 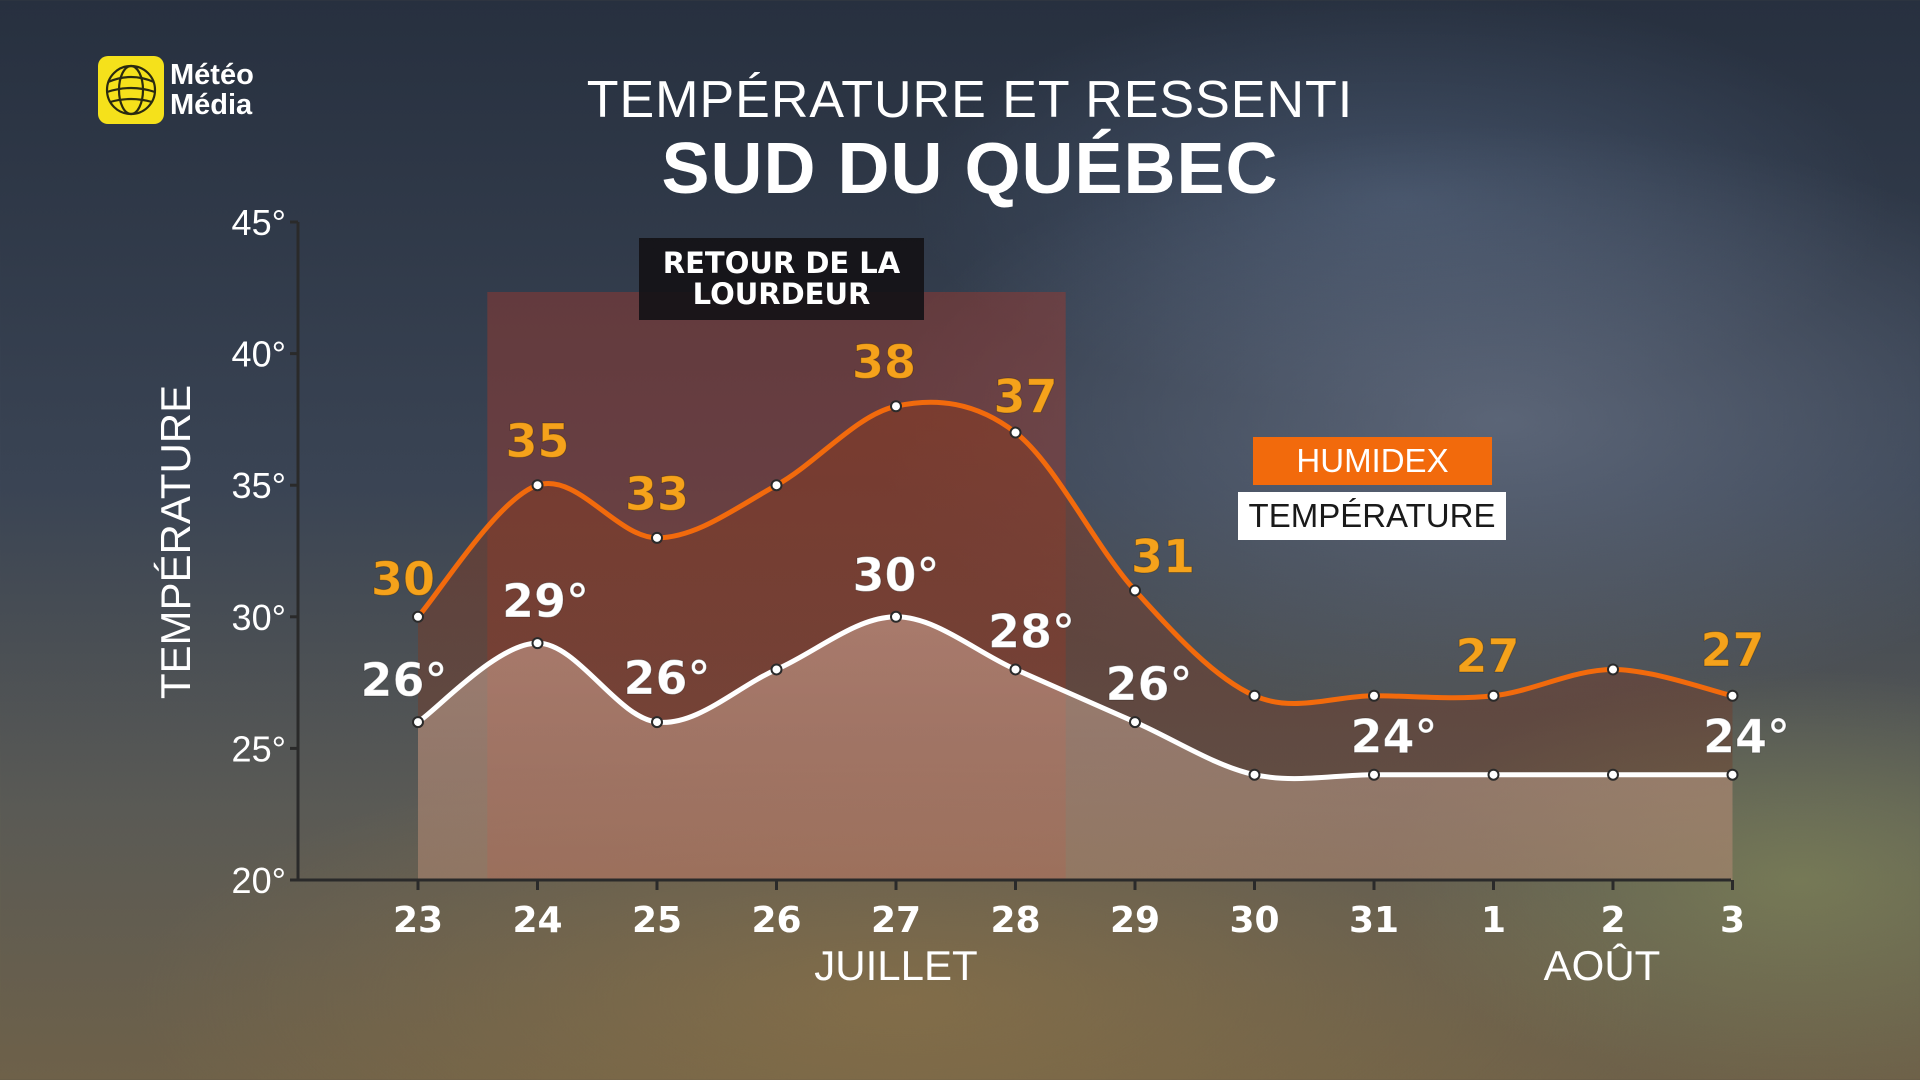 I want to click on y-tick-label: 35°, so click(x=259, y=485).